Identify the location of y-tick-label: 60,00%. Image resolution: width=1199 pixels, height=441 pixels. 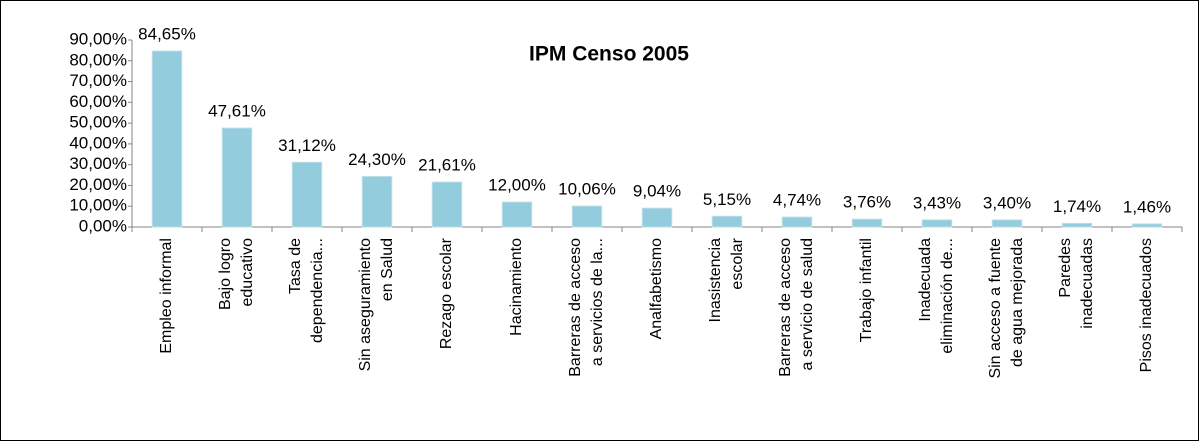
(98, 101).